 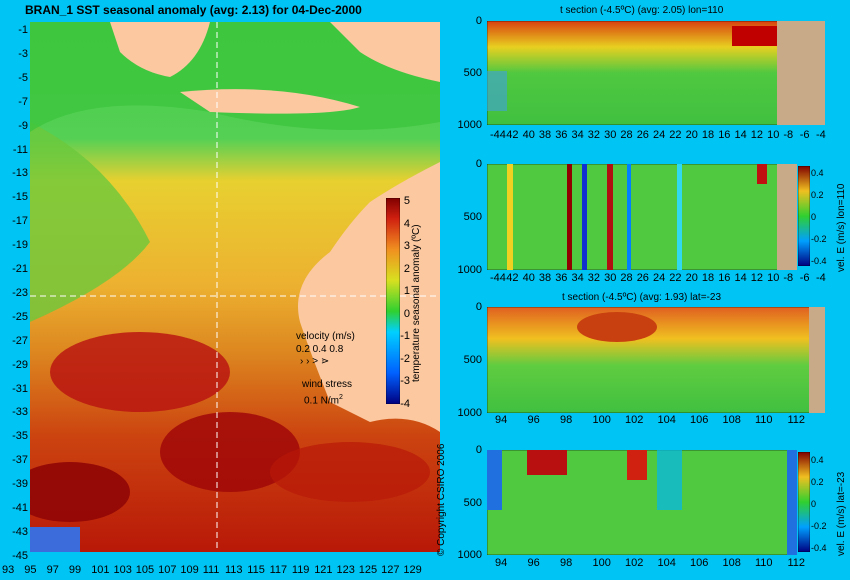 What do you see at coordinates (406, 313) in the screenshot?
I see `sst-colorbar-tick: 0` at bounding box center [406, 313].